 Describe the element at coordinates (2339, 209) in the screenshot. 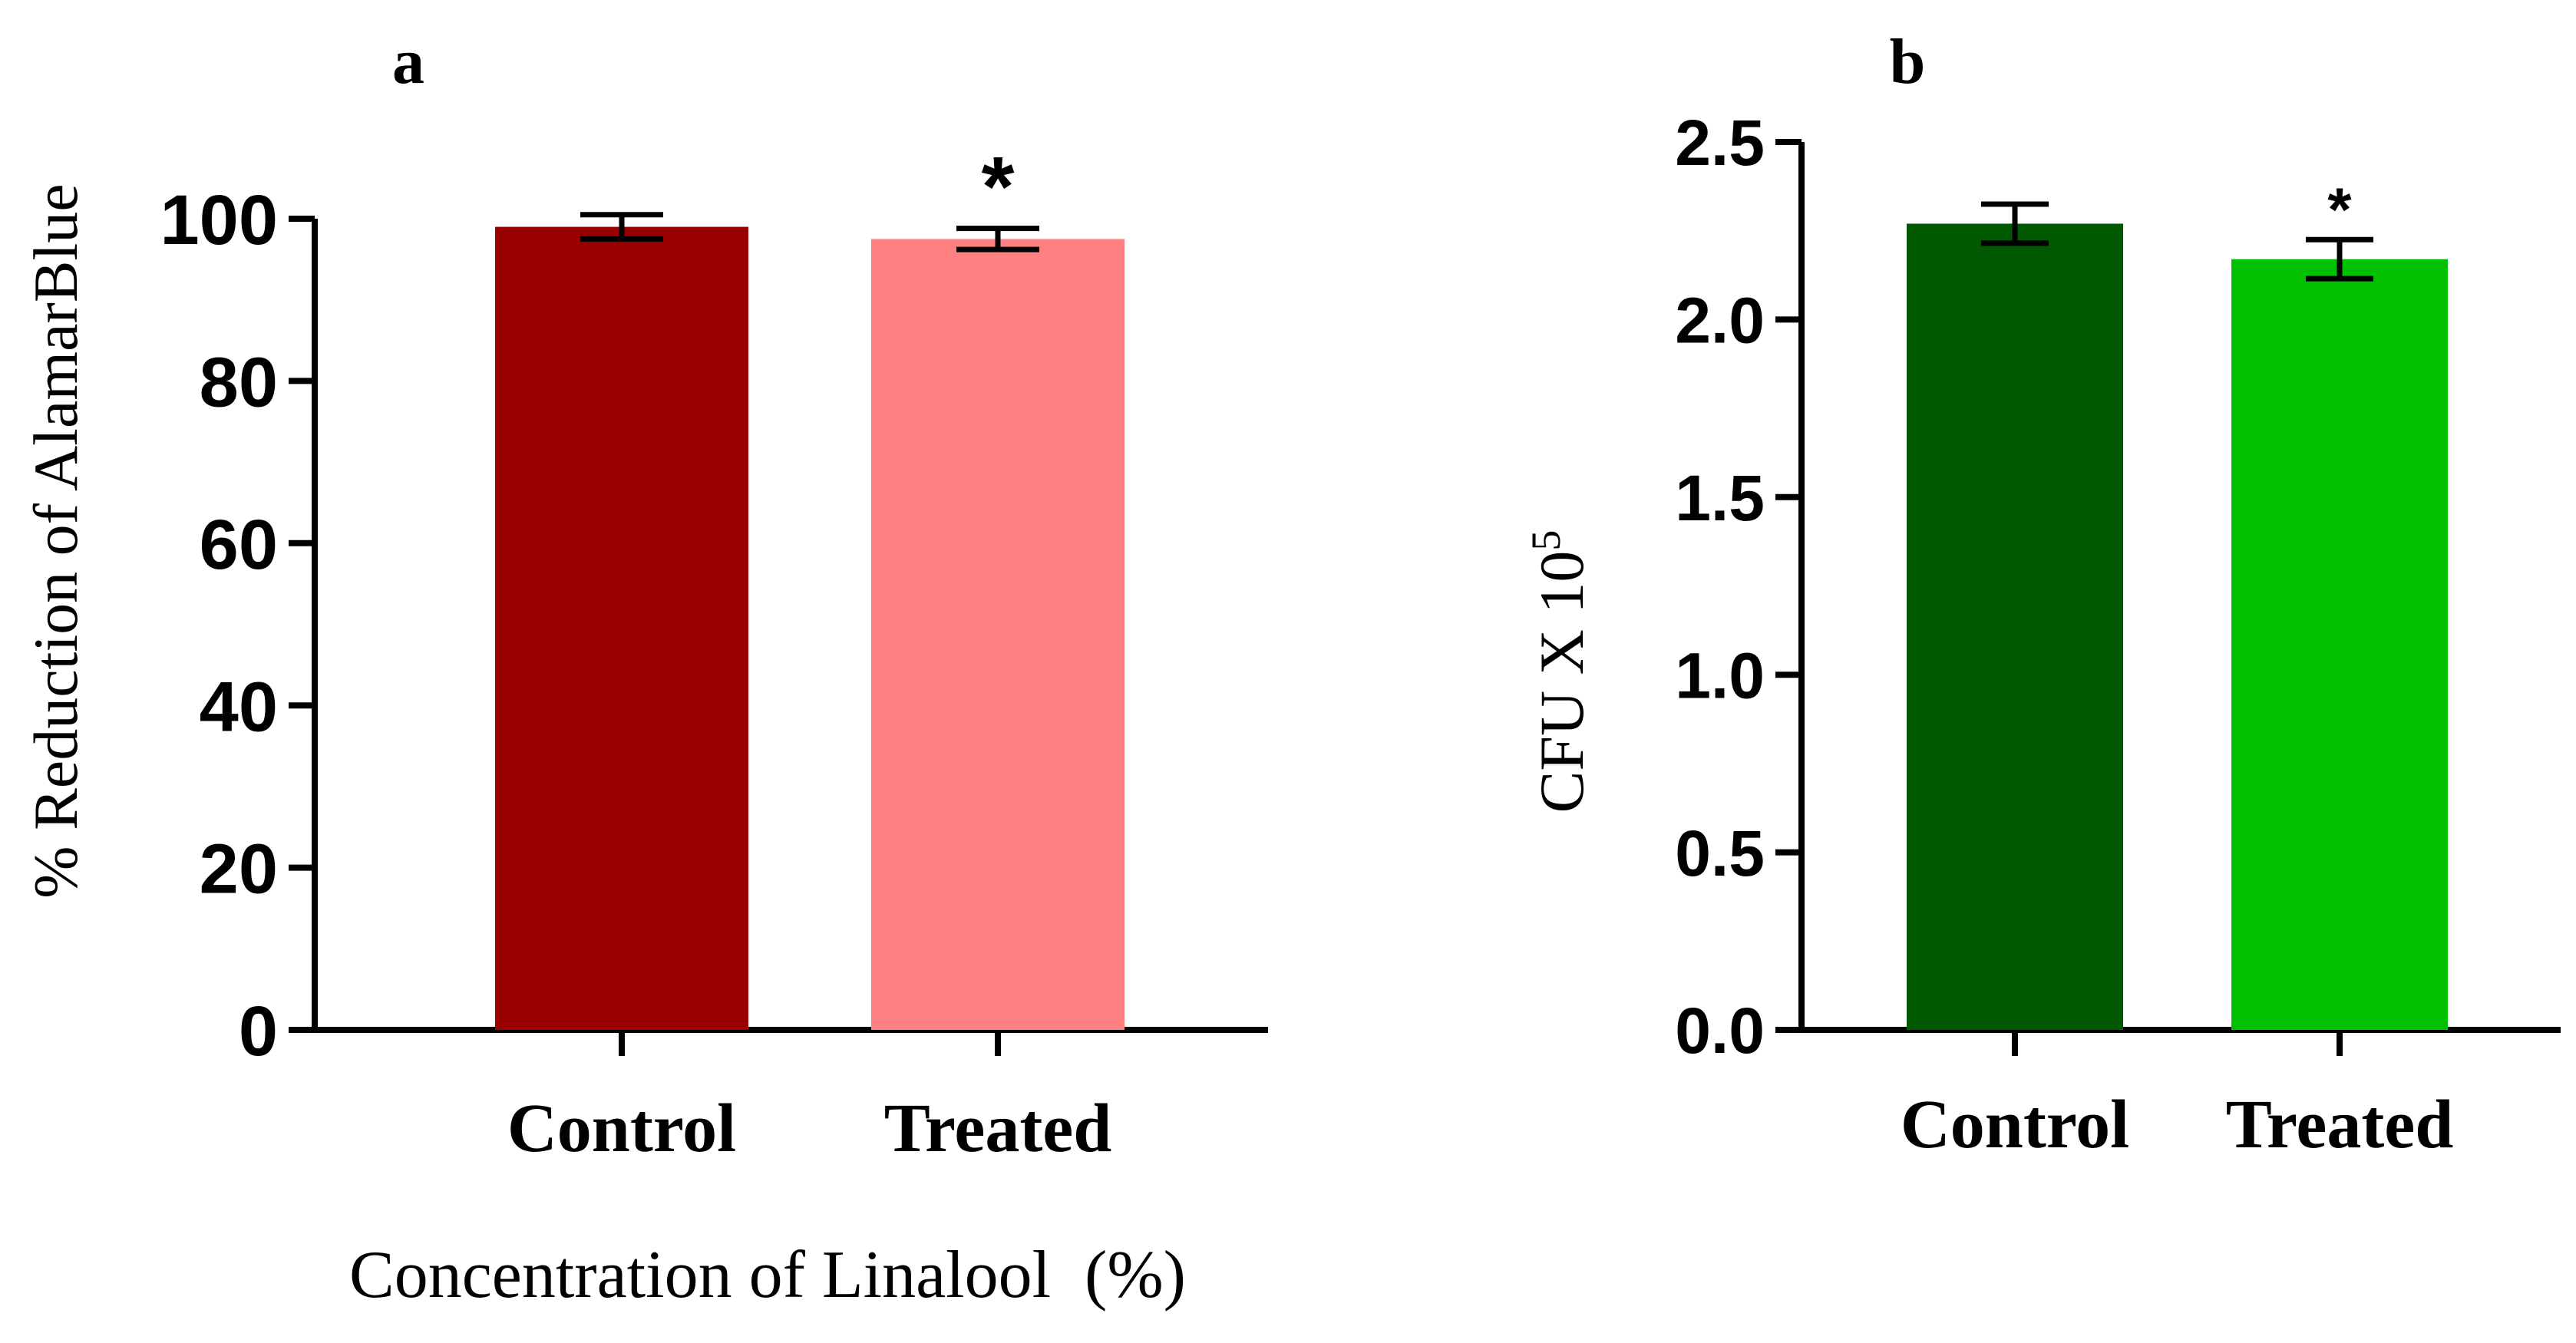

I see `panel-b-significance-marker: *` at that location.